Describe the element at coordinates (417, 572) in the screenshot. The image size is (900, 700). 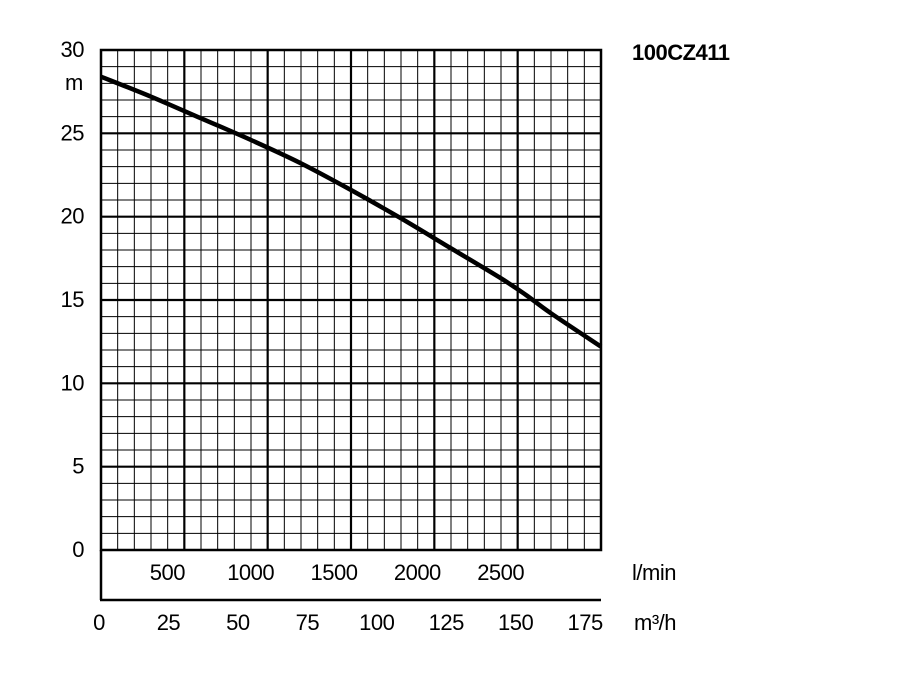
I see `x-tick-label-lmin: 2000` at that location.